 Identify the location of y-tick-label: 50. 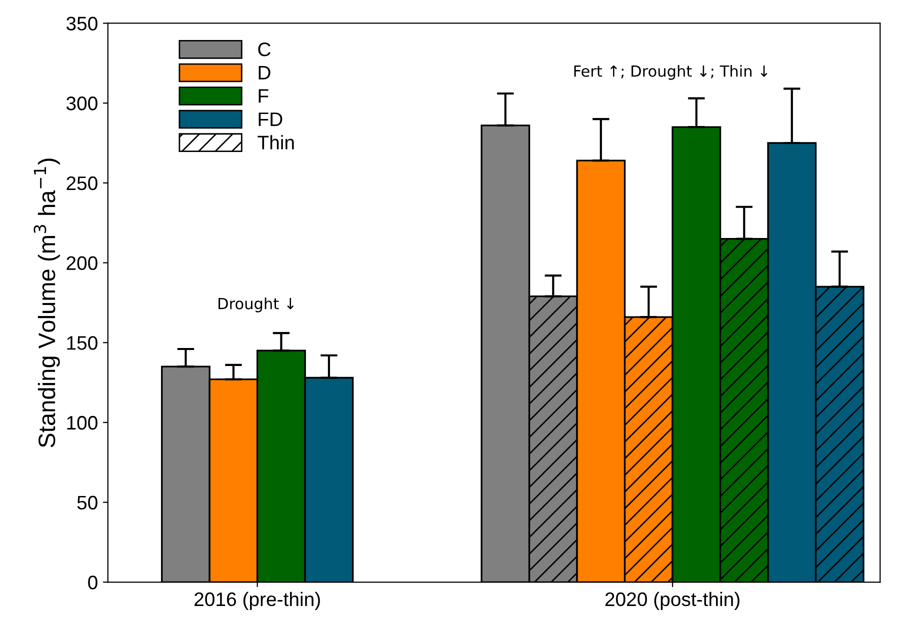
(87, 503).